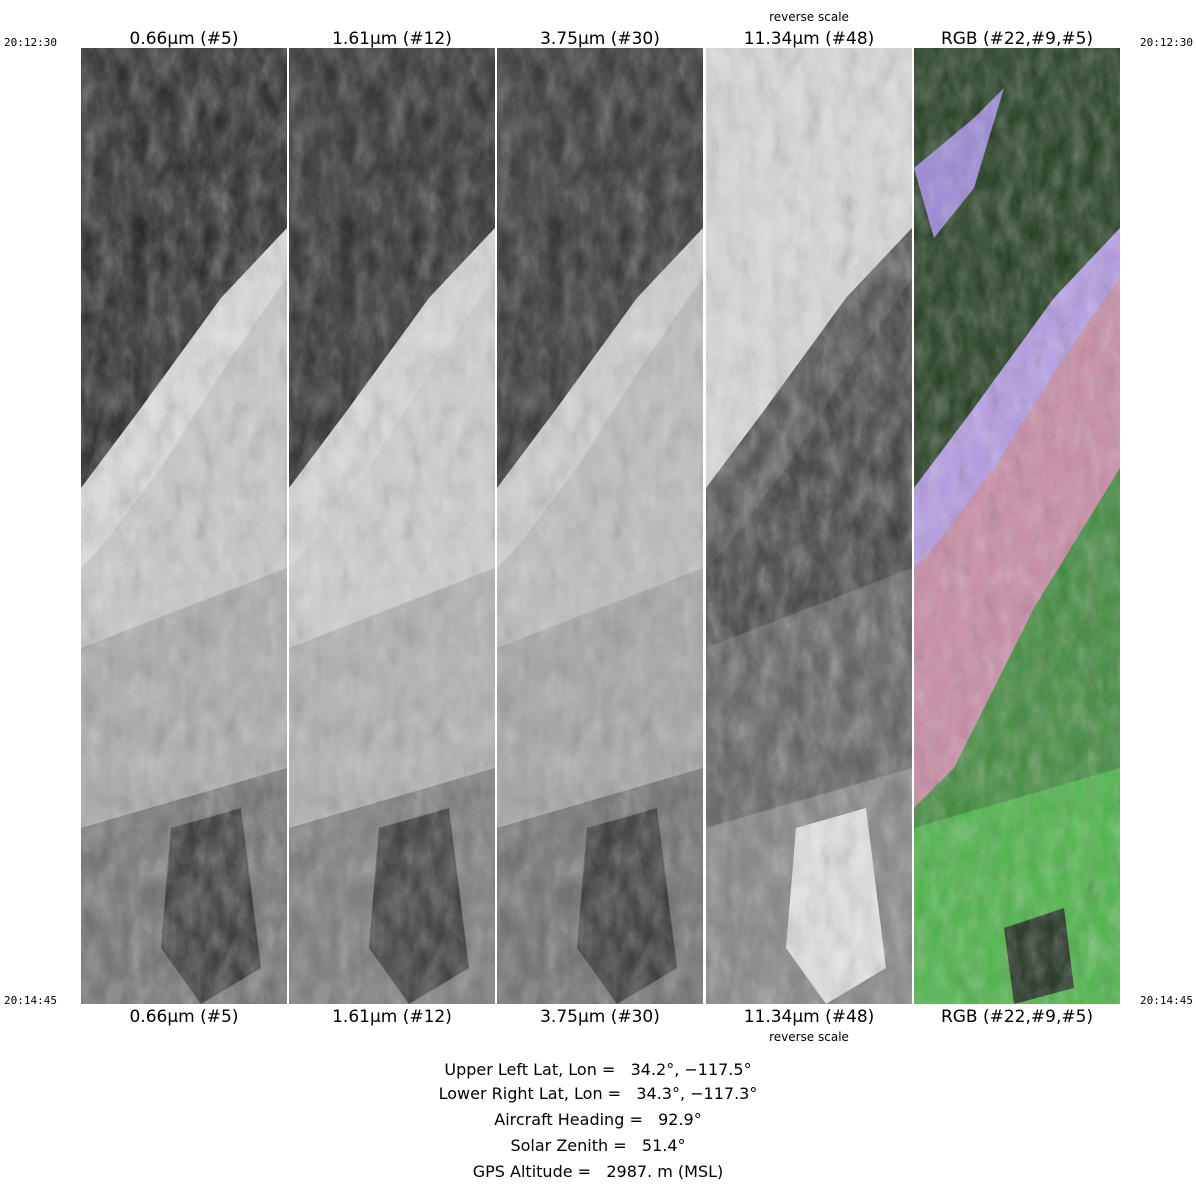 Image resolution: width=1196 pixels, height=1196 pixels. I want to click on satellite-image-band-48-reverse, so click(809, 526).